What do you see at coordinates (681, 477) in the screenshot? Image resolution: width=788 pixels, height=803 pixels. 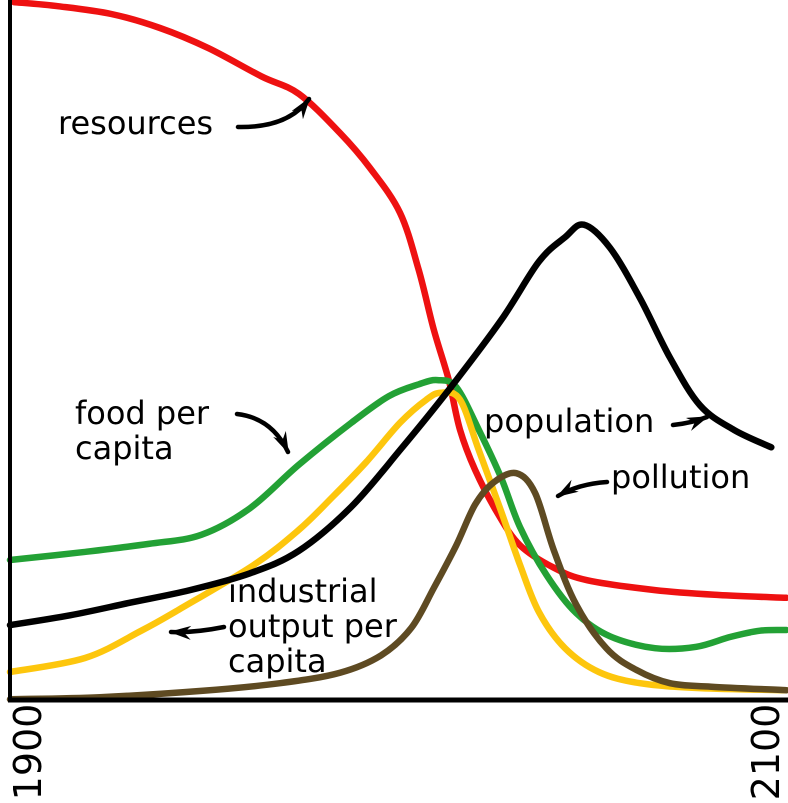 I see `label-pollution: pollution` at bounding box center [681, 477].